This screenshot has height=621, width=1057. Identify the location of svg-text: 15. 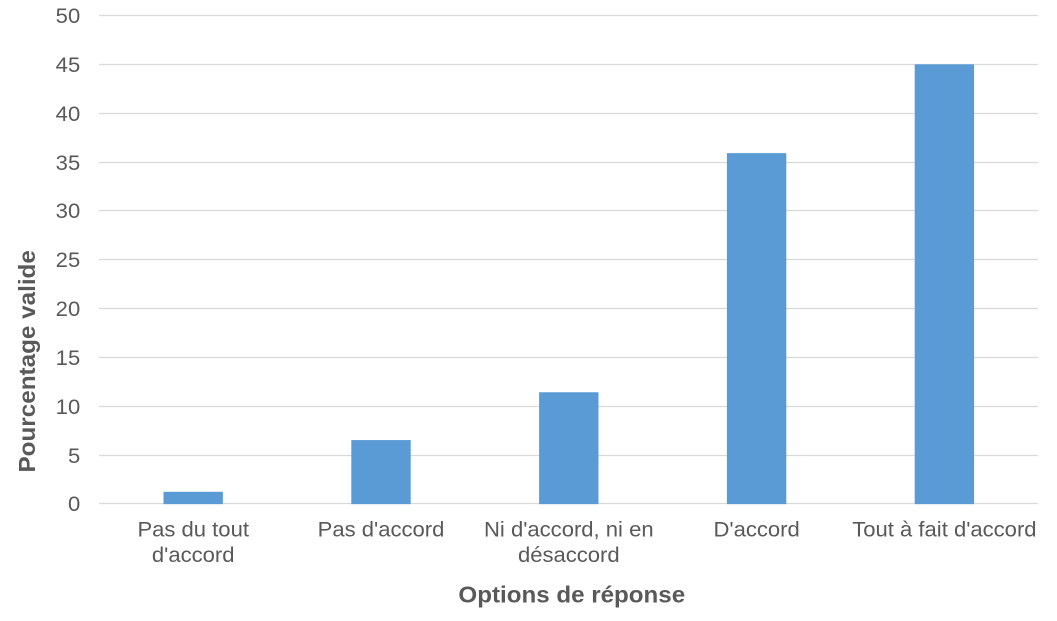
(68, 357).